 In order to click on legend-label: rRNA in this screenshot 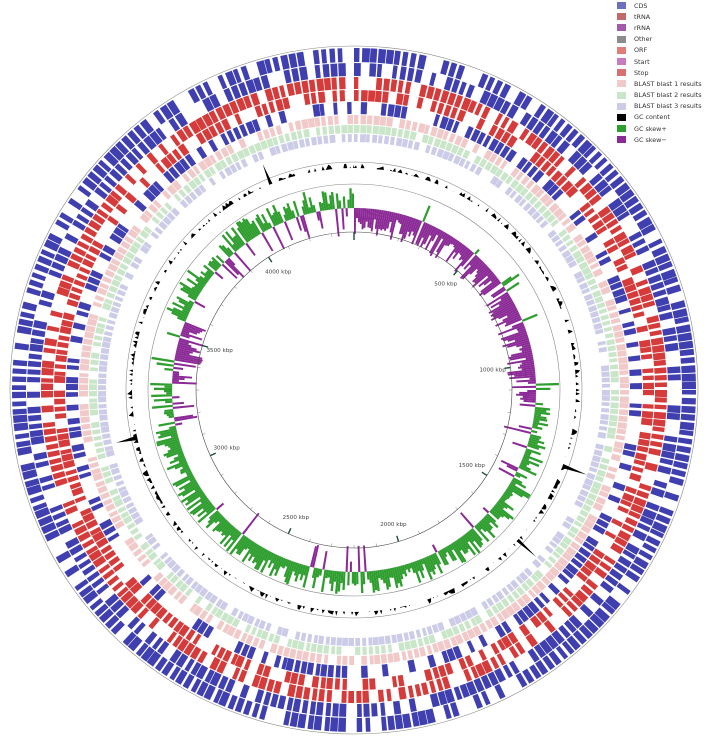, I will do `click(642, 27)`.